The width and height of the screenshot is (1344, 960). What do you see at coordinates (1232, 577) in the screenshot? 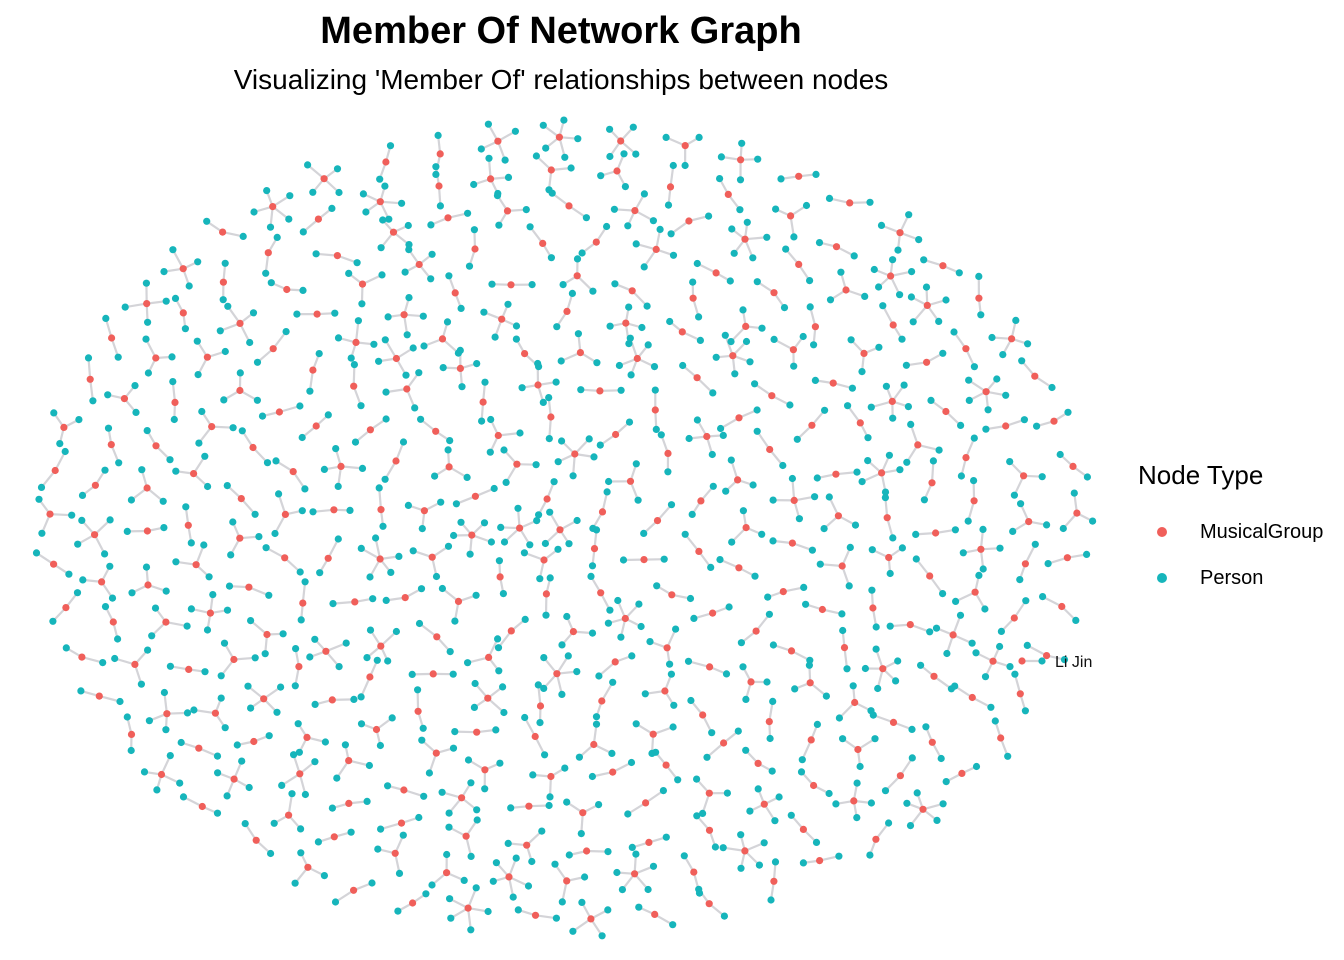
I see `legend-label-person: Person` at bounding box center [1232, 577].